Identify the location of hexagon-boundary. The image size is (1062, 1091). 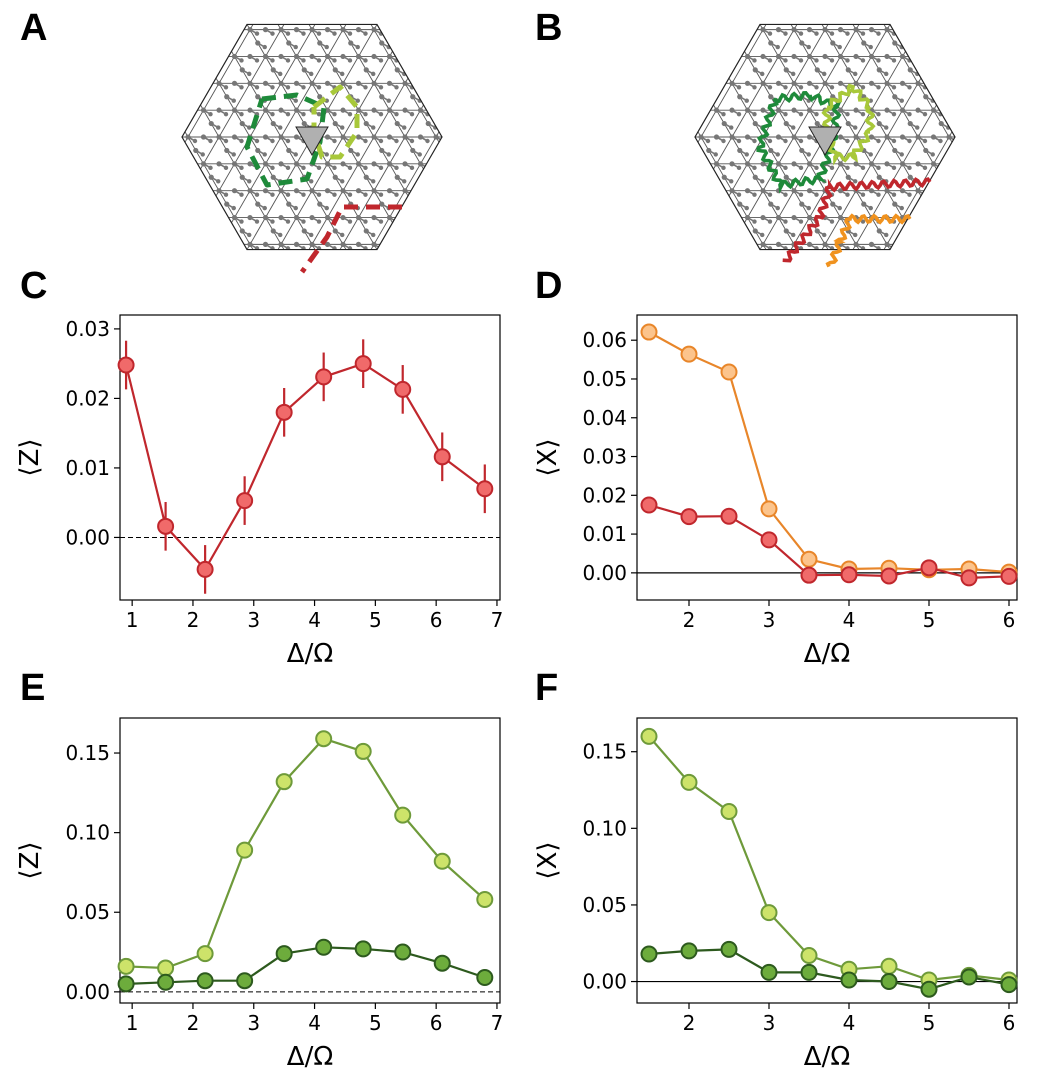
(825, 137).